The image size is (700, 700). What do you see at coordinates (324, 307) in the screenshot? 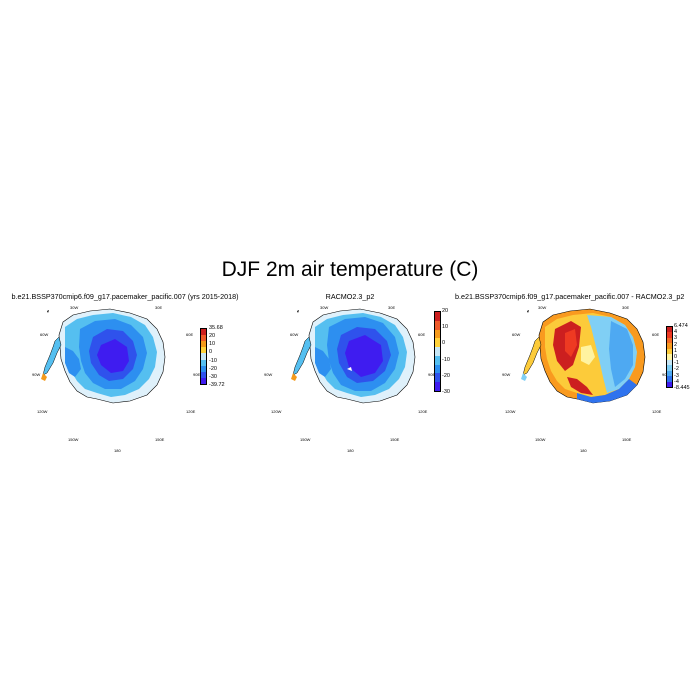
I see `panel-2-lon-w30: 30W` at bounding box center [324, 307].